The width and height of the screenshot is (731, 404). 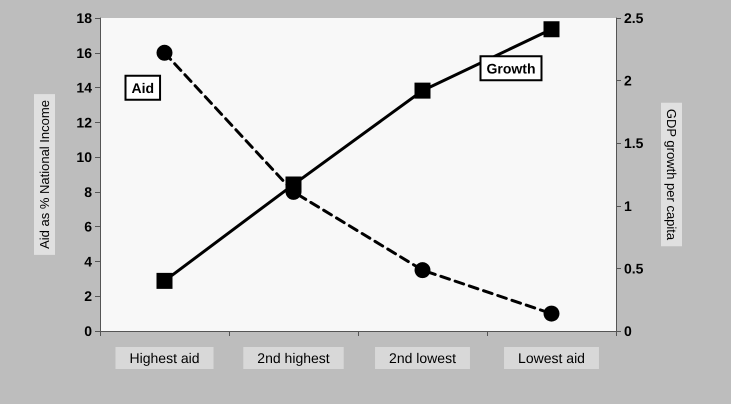 What do you see at coordinates (84, 88) in the screenshot?
I see `y-tick-label: 14` at bounding box center [84, 88].